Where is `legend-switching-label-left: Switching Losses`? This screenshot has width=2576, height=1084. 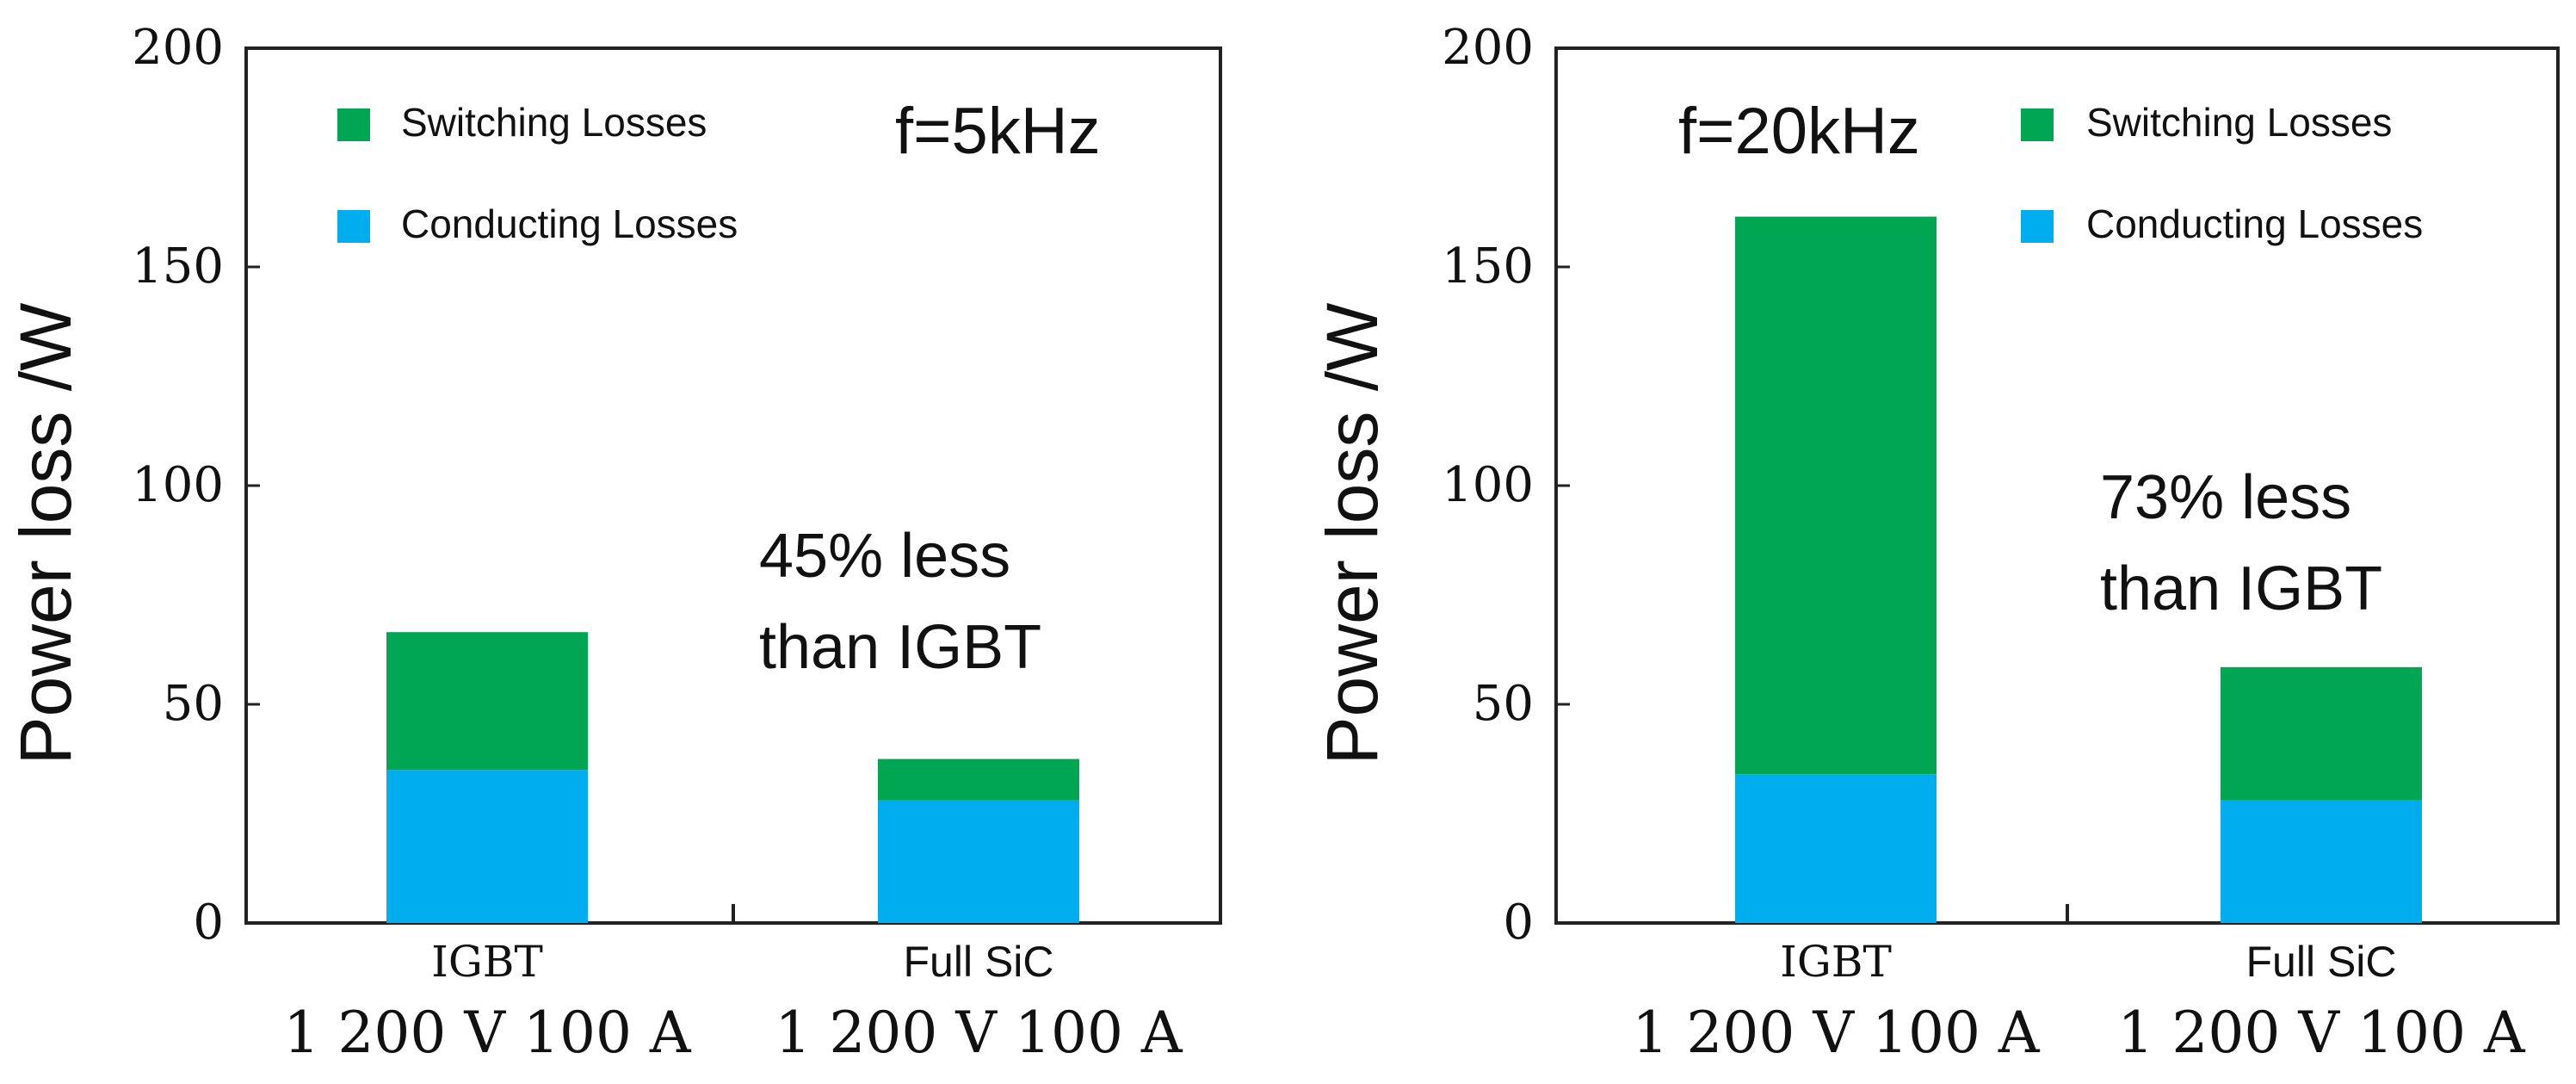
legend-switching-label-left: Switching Losses is located at coordinates (554, 123).